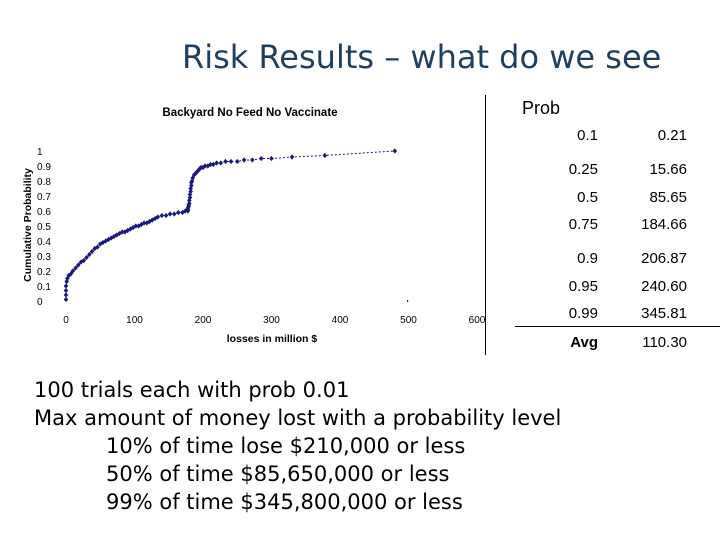 Image resolution: width=720 pixels, height=540 pixels. Describe the element at coordinates (44, 212) in the screenshot. I see `y-tick-label: 0.6` at that location.